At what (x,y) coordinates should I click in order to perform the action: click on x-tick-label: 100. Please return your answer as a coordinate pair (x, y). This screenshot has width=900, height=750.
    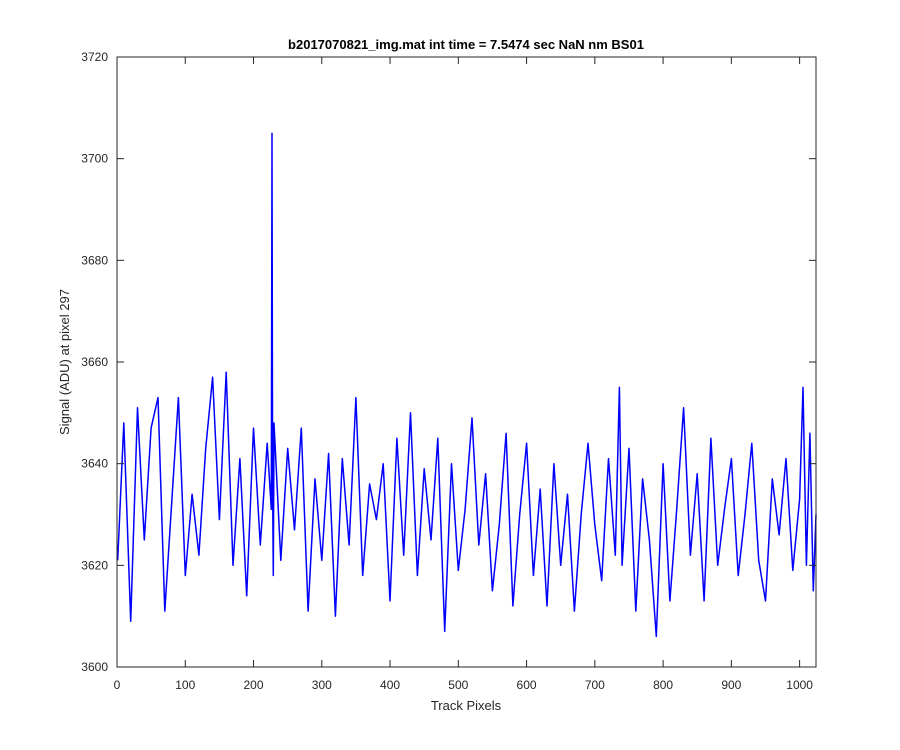
    Looking at the image, I should click on (185, 685).